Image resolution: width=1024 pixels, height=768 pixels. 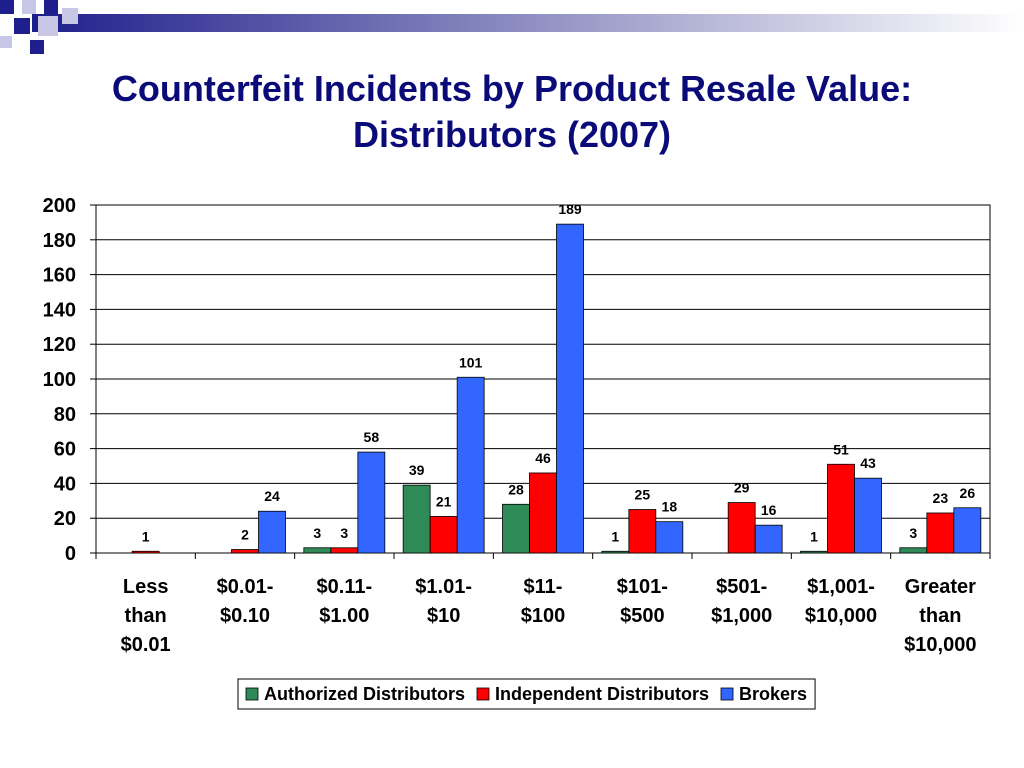 I want to click on legend-box, so click(x=526, y=694).